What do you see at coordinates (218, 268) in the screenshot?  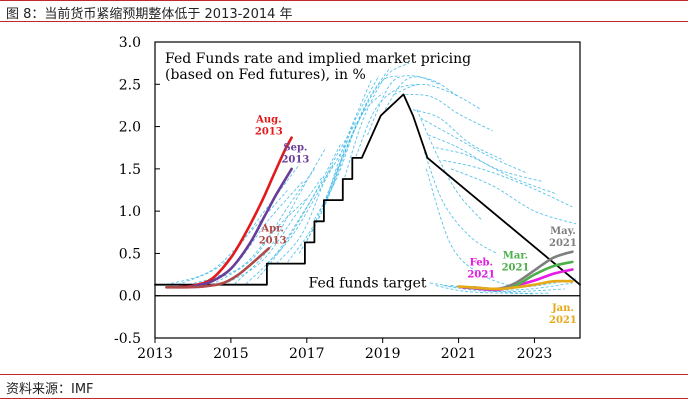 I see `series-line-apr-2013` at bounding box center [218, 268].